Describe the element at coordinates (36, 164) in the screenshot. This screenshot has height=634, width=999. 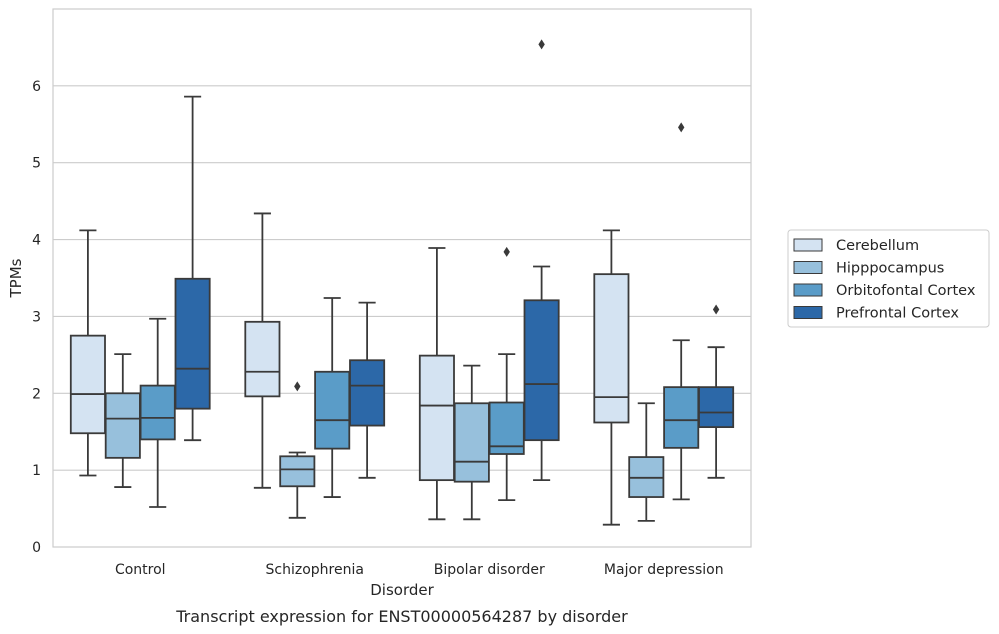
I see `y-tick-label: 5` at that location.